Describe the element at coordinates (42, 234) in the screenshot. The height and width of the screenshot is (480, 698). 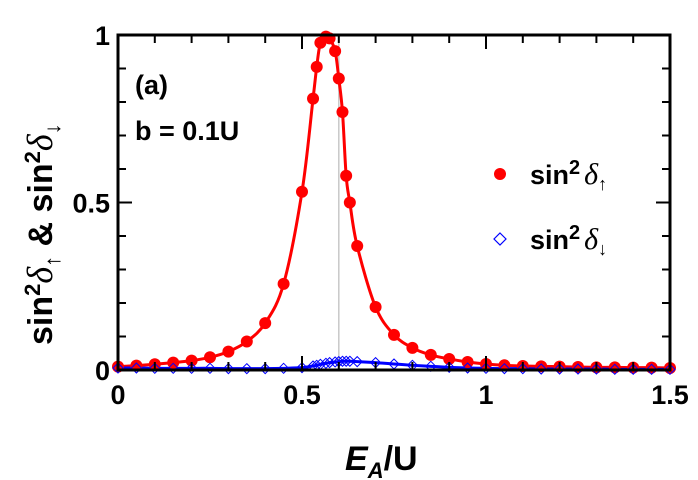
I see `y-axis-label: sin2δ↑ & sin2δ↓` at that location.